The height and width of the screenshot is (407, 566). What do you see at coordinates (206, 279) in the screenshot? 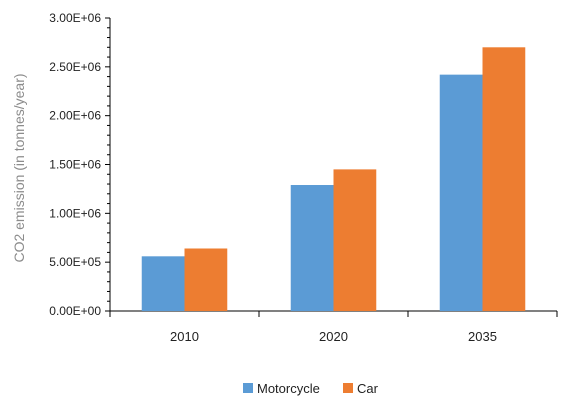
I see `bar-car-2010` at bounding box center [206, 279].